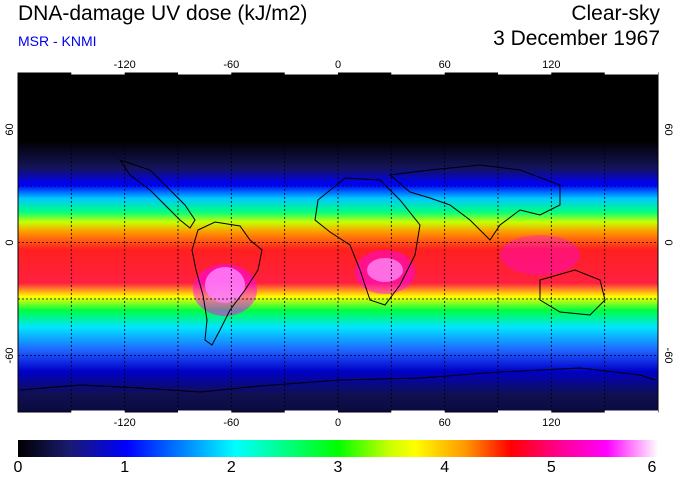 This screenshot has width=678, height=480. I want to click on sky-condition-label: Clear-sky, so click(615, 13).